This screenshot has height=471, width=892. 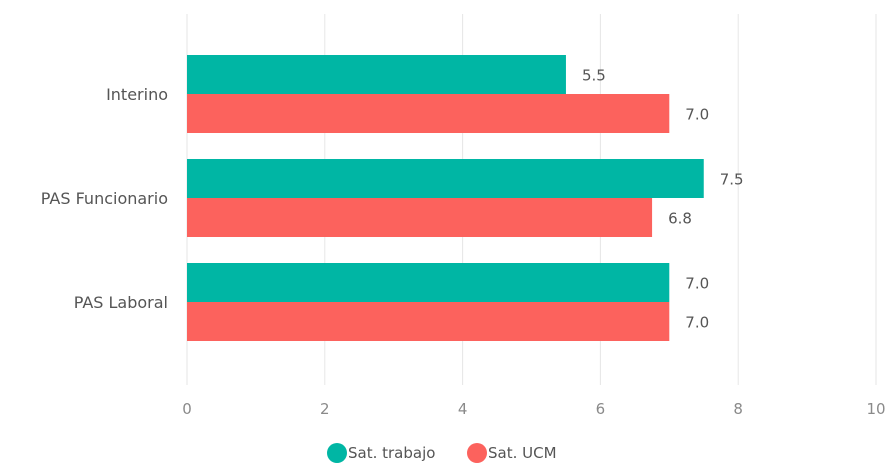 What do you see at coordinates (187, 409) in the screenshot?
I see `x-tick-label-0: 0` at bounding box center [187, 409].